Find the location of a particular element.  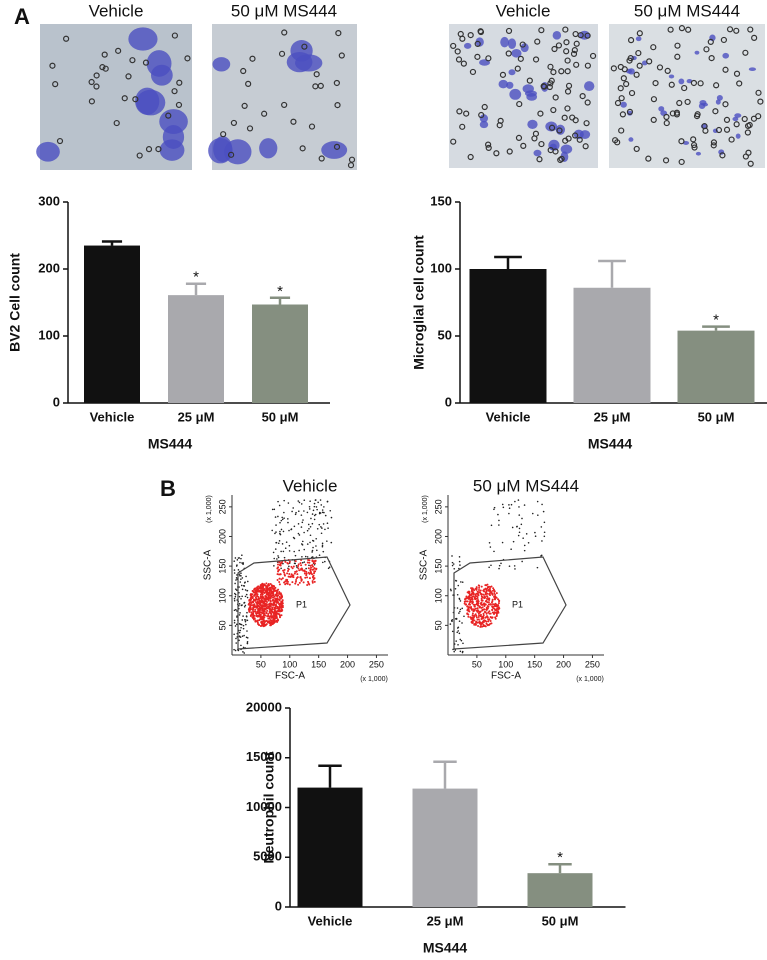

y-tick-label: 50 is located at coordinates (222, 625).